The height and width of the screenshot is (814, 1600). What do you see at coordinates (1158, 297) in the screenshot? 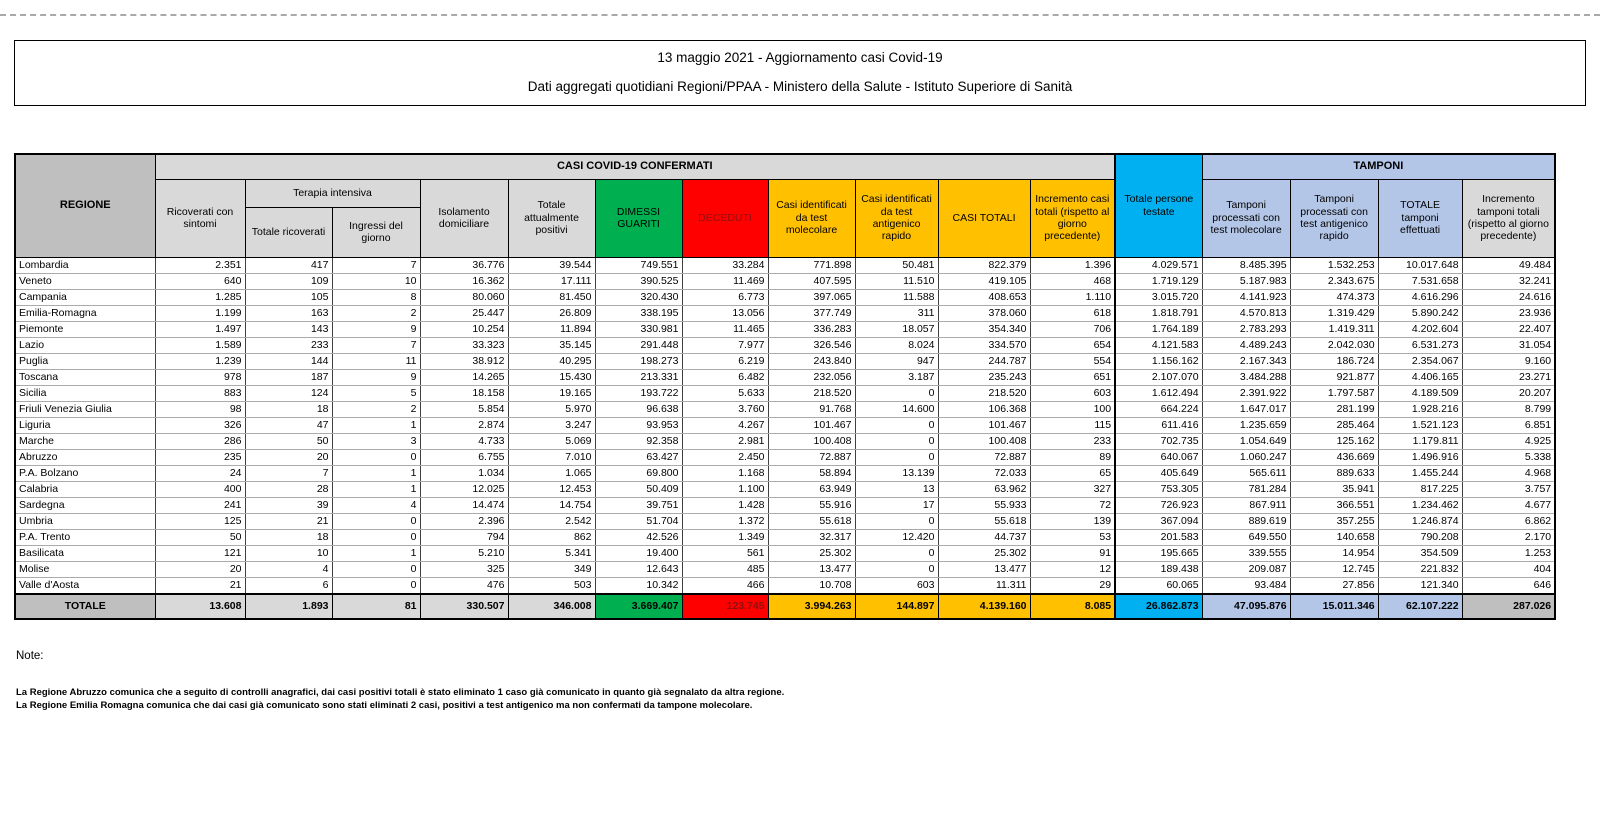
I see `value-cell: 3.015.720` at bounding box center [1158, 297].